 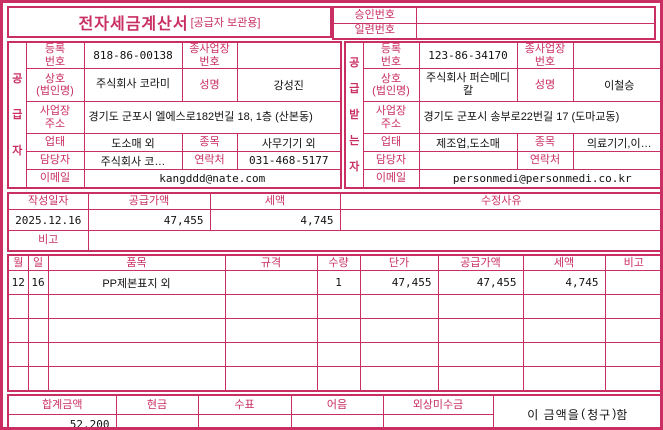 I want to click on buyer-ceo-label: 성명, so click(x=545, y=85).